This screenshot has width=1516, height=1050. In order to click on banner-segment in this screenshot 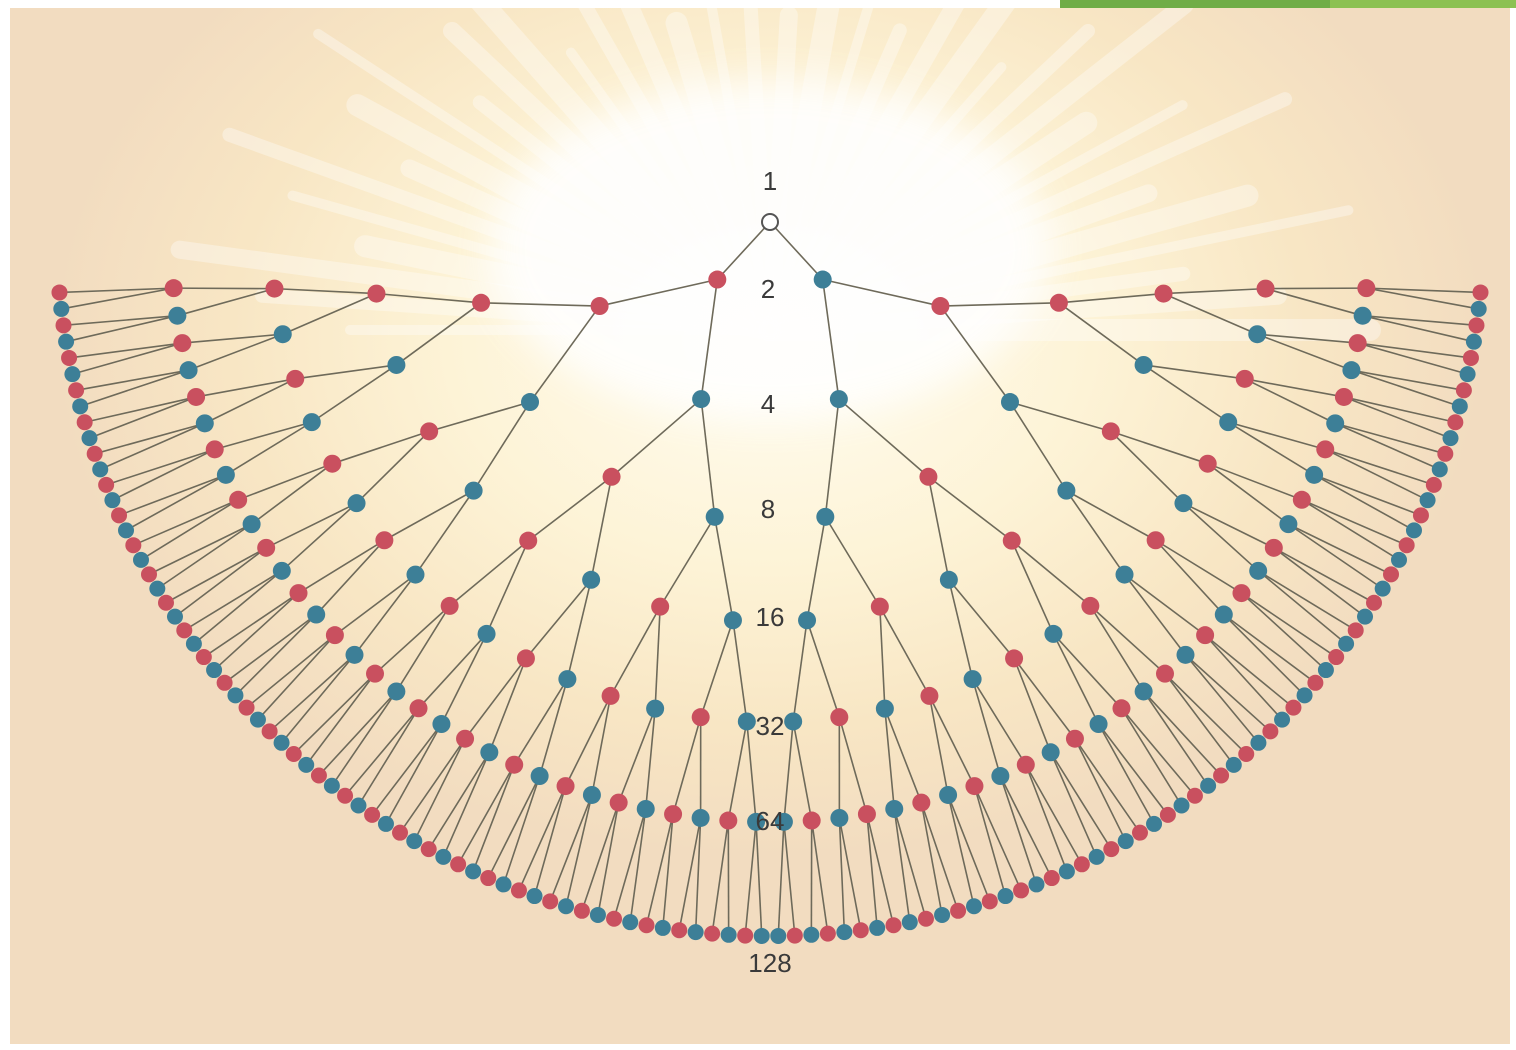, I will do `click(1423, 4)`.